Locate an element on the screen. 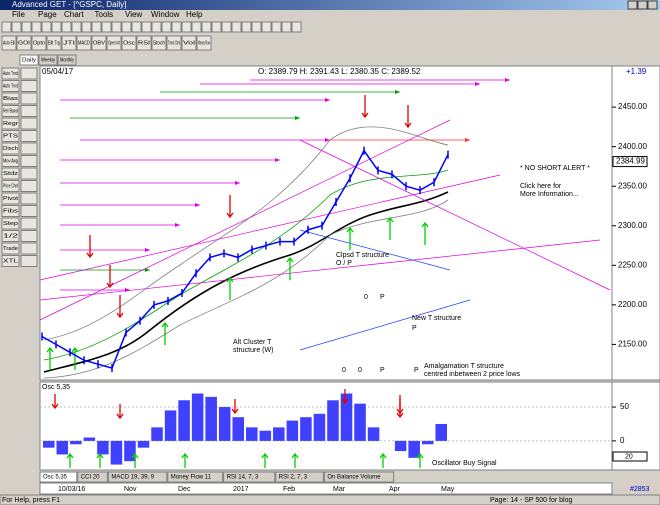  side-tool-label: Step is located at coordinates (10, 224).